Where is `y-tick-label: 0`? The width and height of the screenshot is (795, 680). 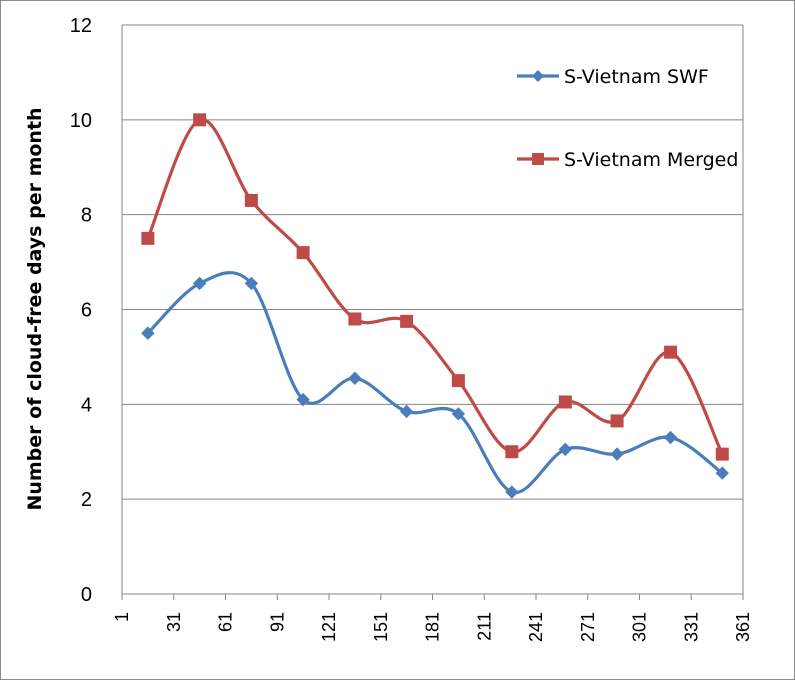 y-tick-label: 0 is located at coordinates (86, 595).